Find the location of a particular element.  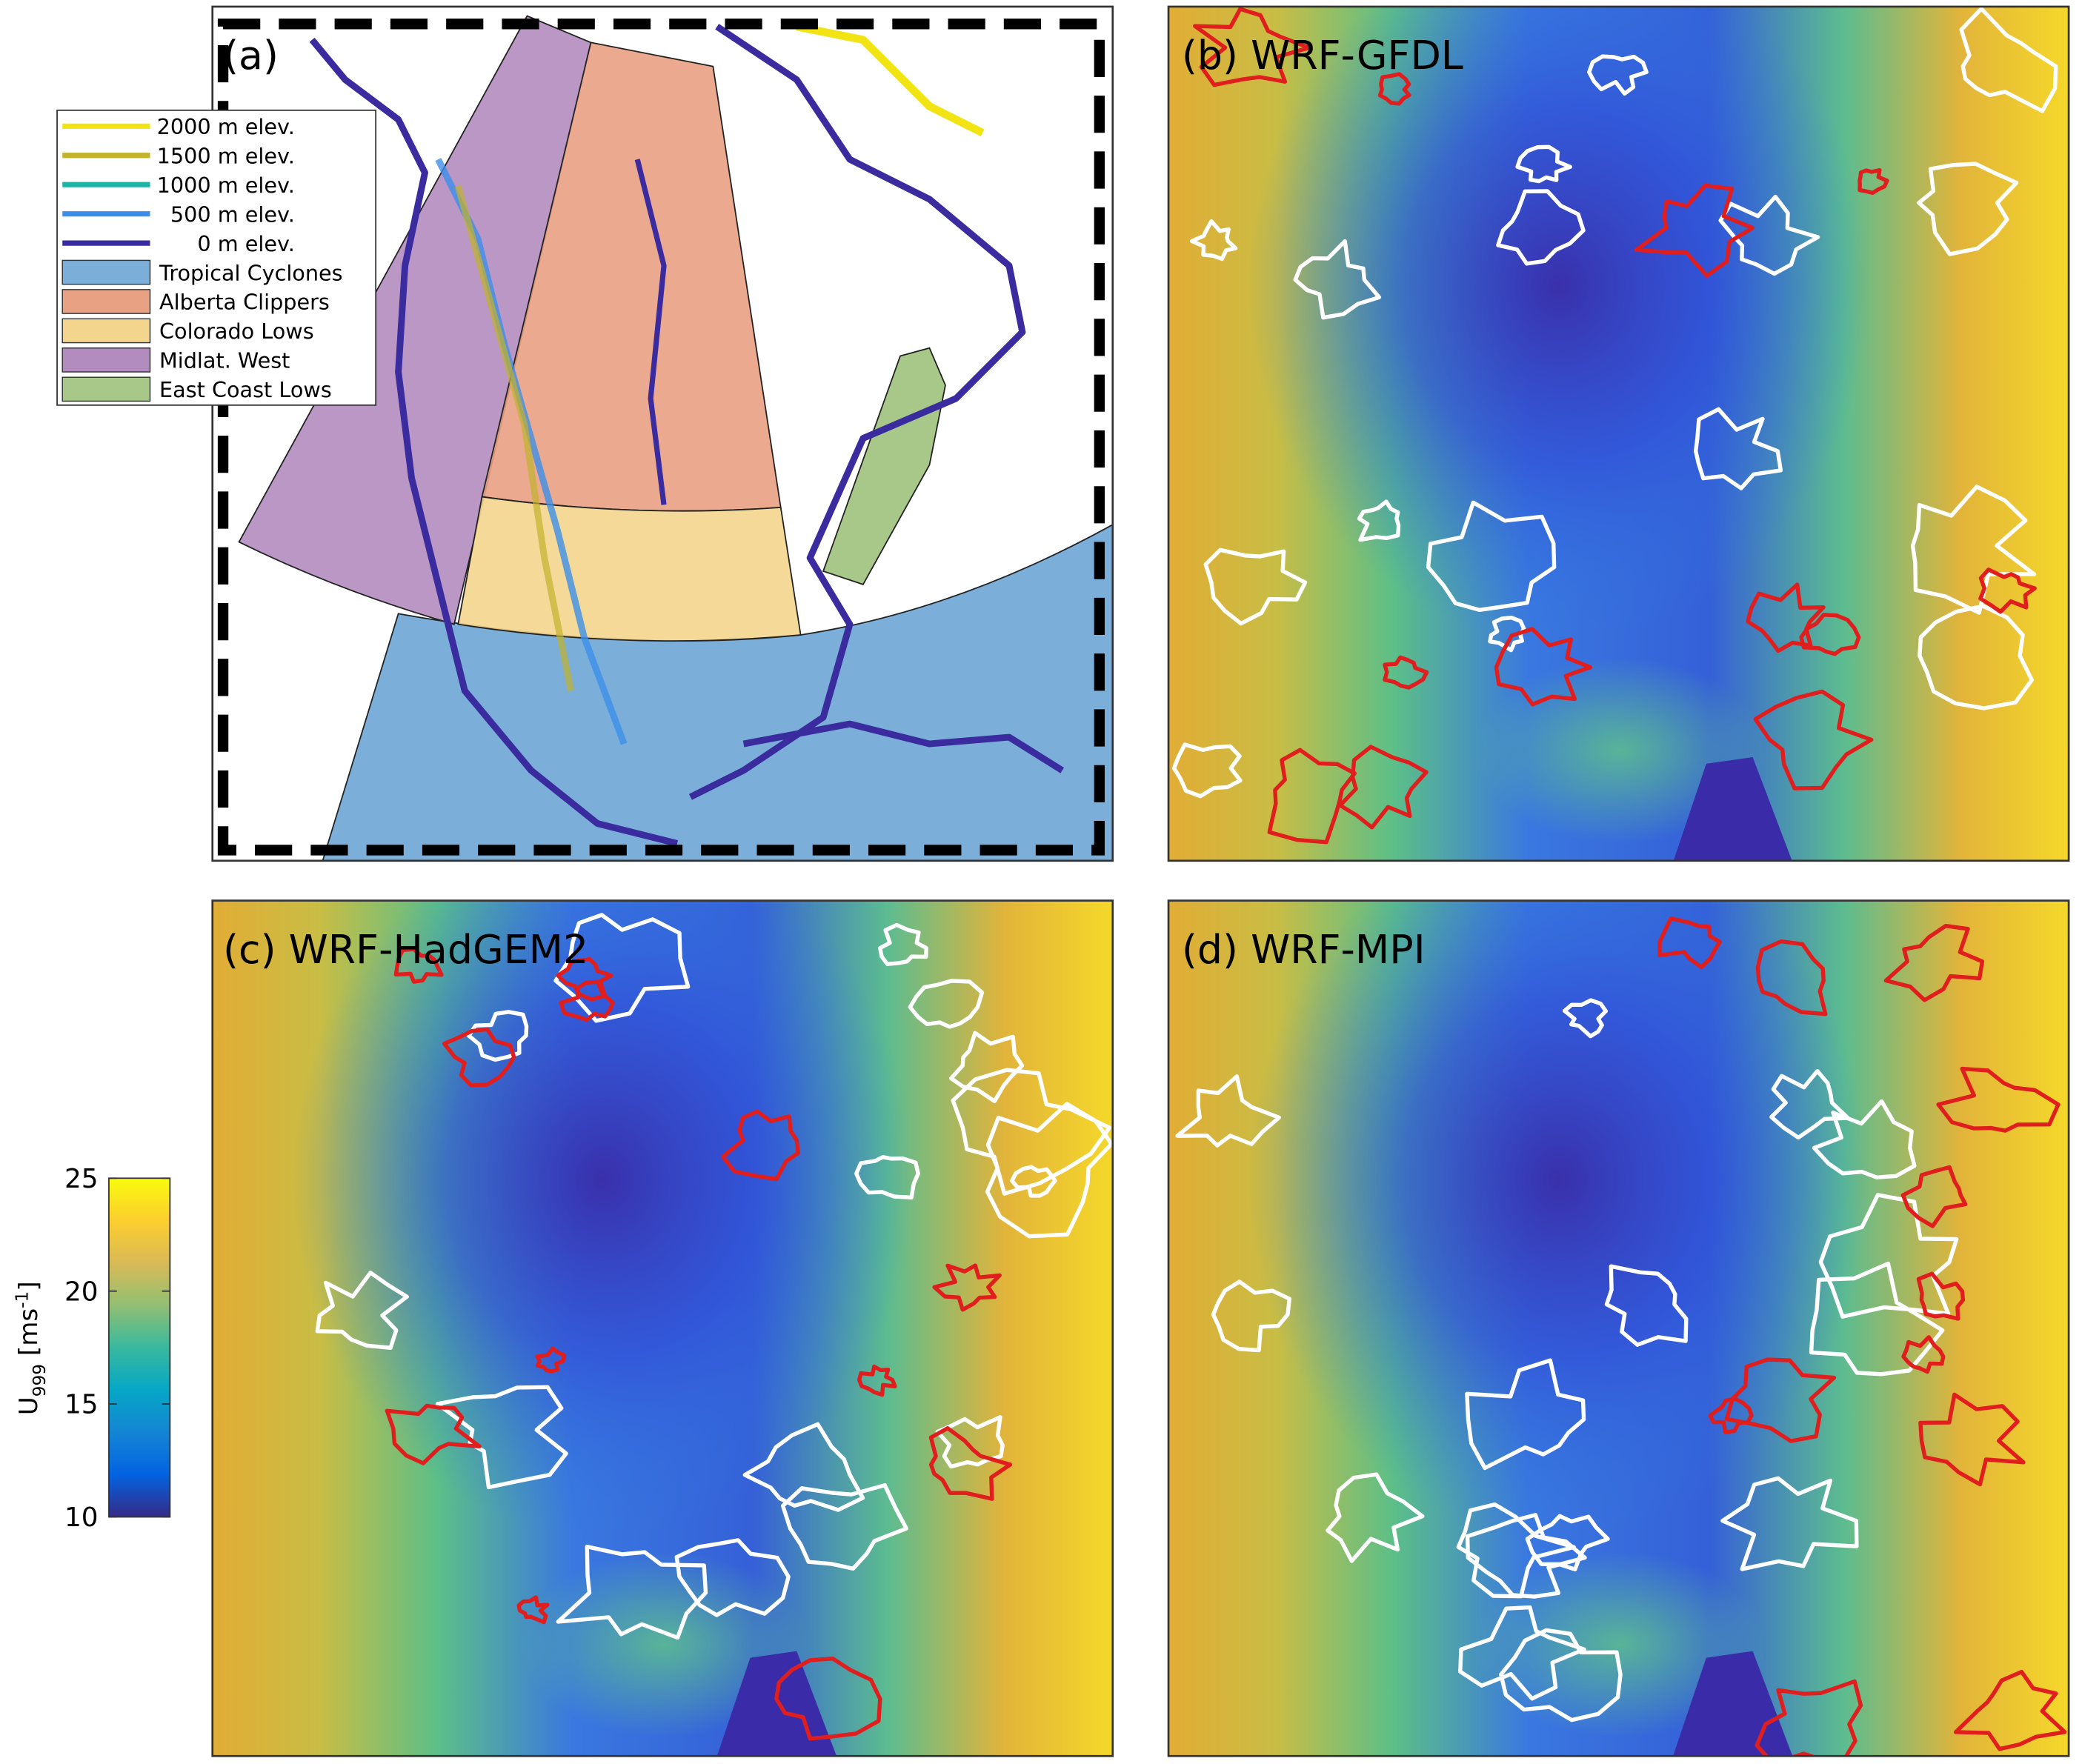

colorbar-label-part: 999 is located at coordinates (40, 1380).